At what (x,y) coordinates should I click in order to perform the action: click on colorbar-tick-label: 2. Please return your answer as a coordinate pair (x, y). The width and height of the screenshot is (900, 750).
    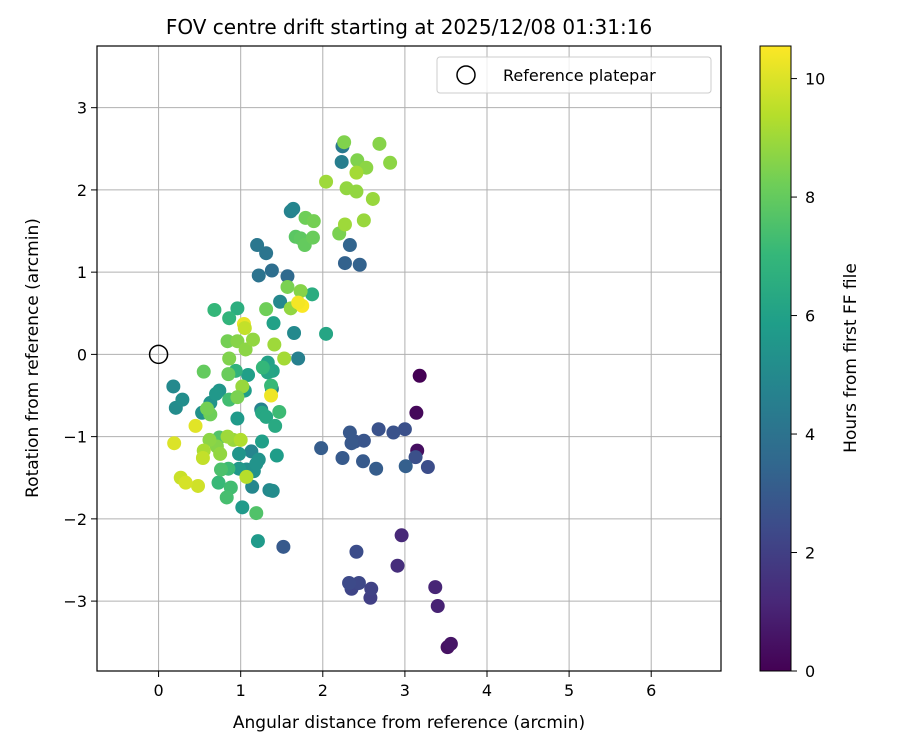
    Looking at the image, I should click on (810, 553).